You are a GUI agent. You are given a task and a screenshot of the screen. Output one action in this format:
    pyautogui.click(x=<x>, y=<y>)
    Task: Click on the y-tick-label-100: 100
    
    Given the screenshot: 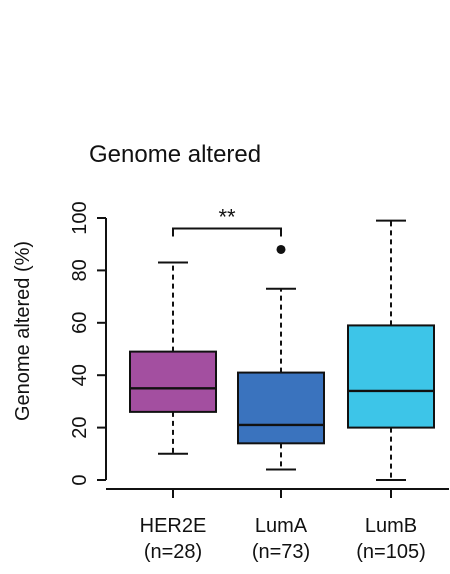 What is the action you would take?
    pyautogui.click(x=80, y=217)
    